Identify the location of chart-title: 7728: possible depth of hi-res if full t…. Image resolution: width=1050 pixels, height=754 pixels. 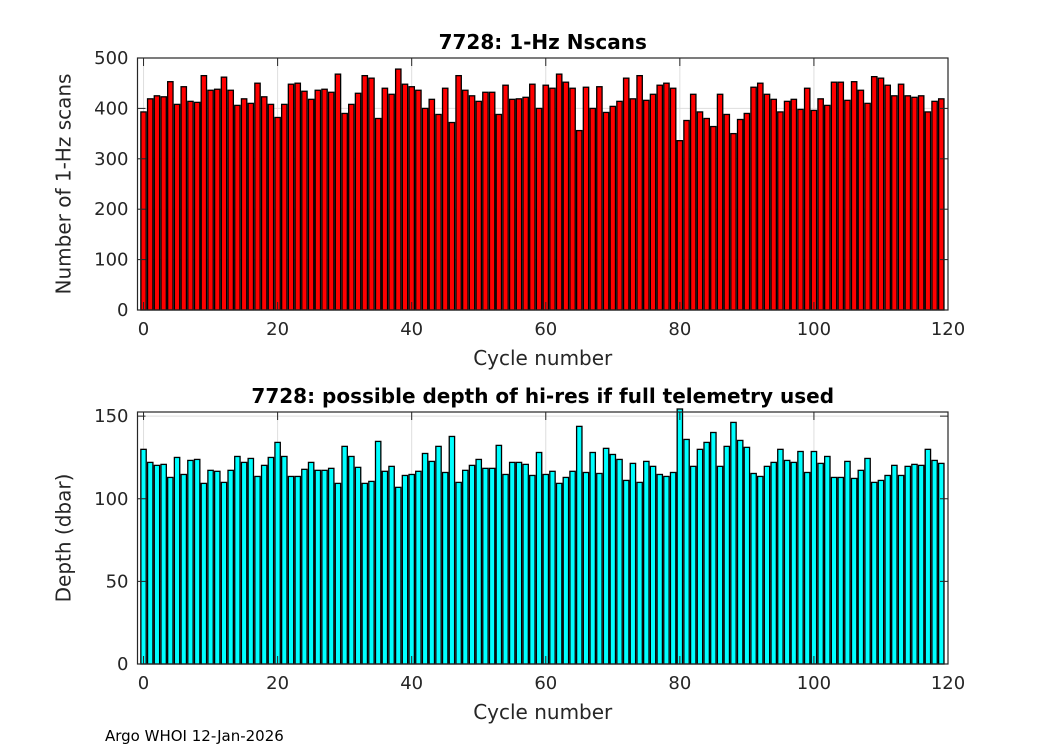
(542, 396).